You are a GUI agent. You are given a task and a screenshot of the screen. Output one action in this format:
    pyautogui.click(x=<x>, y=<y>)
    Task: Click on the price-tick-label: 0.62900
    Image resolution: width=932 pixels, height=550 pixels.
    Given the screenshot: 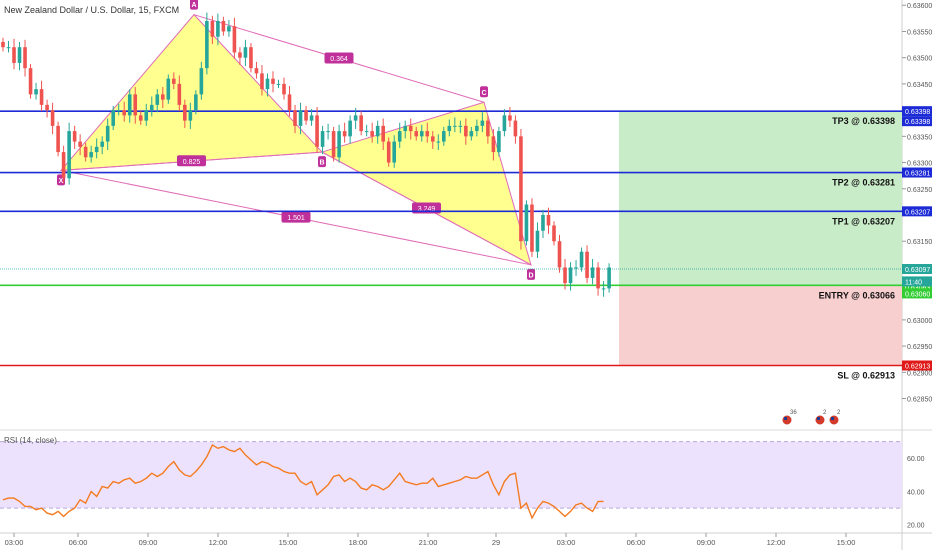 What is the action you would take?
    pyautogui.click(x=919, y=373)
    